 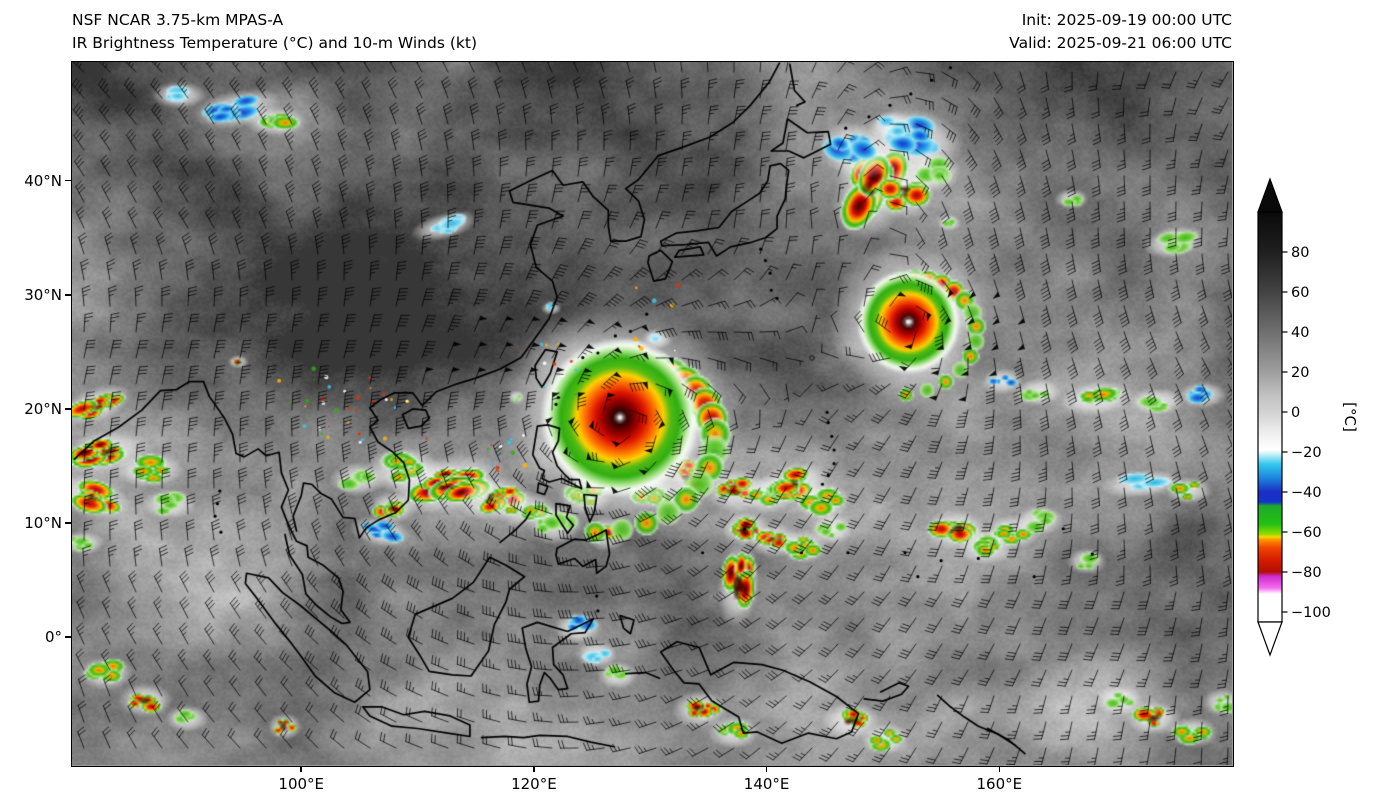 I want to click on lat-tick-label: 10°N, so click(x=43, y=523).